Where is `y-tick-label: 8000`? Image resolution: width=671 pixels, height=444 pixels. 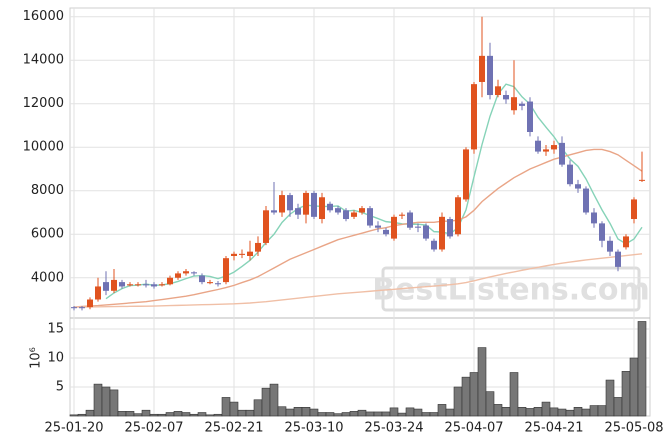
y-tick-label: 8000 is located at coordinates (47, 190).